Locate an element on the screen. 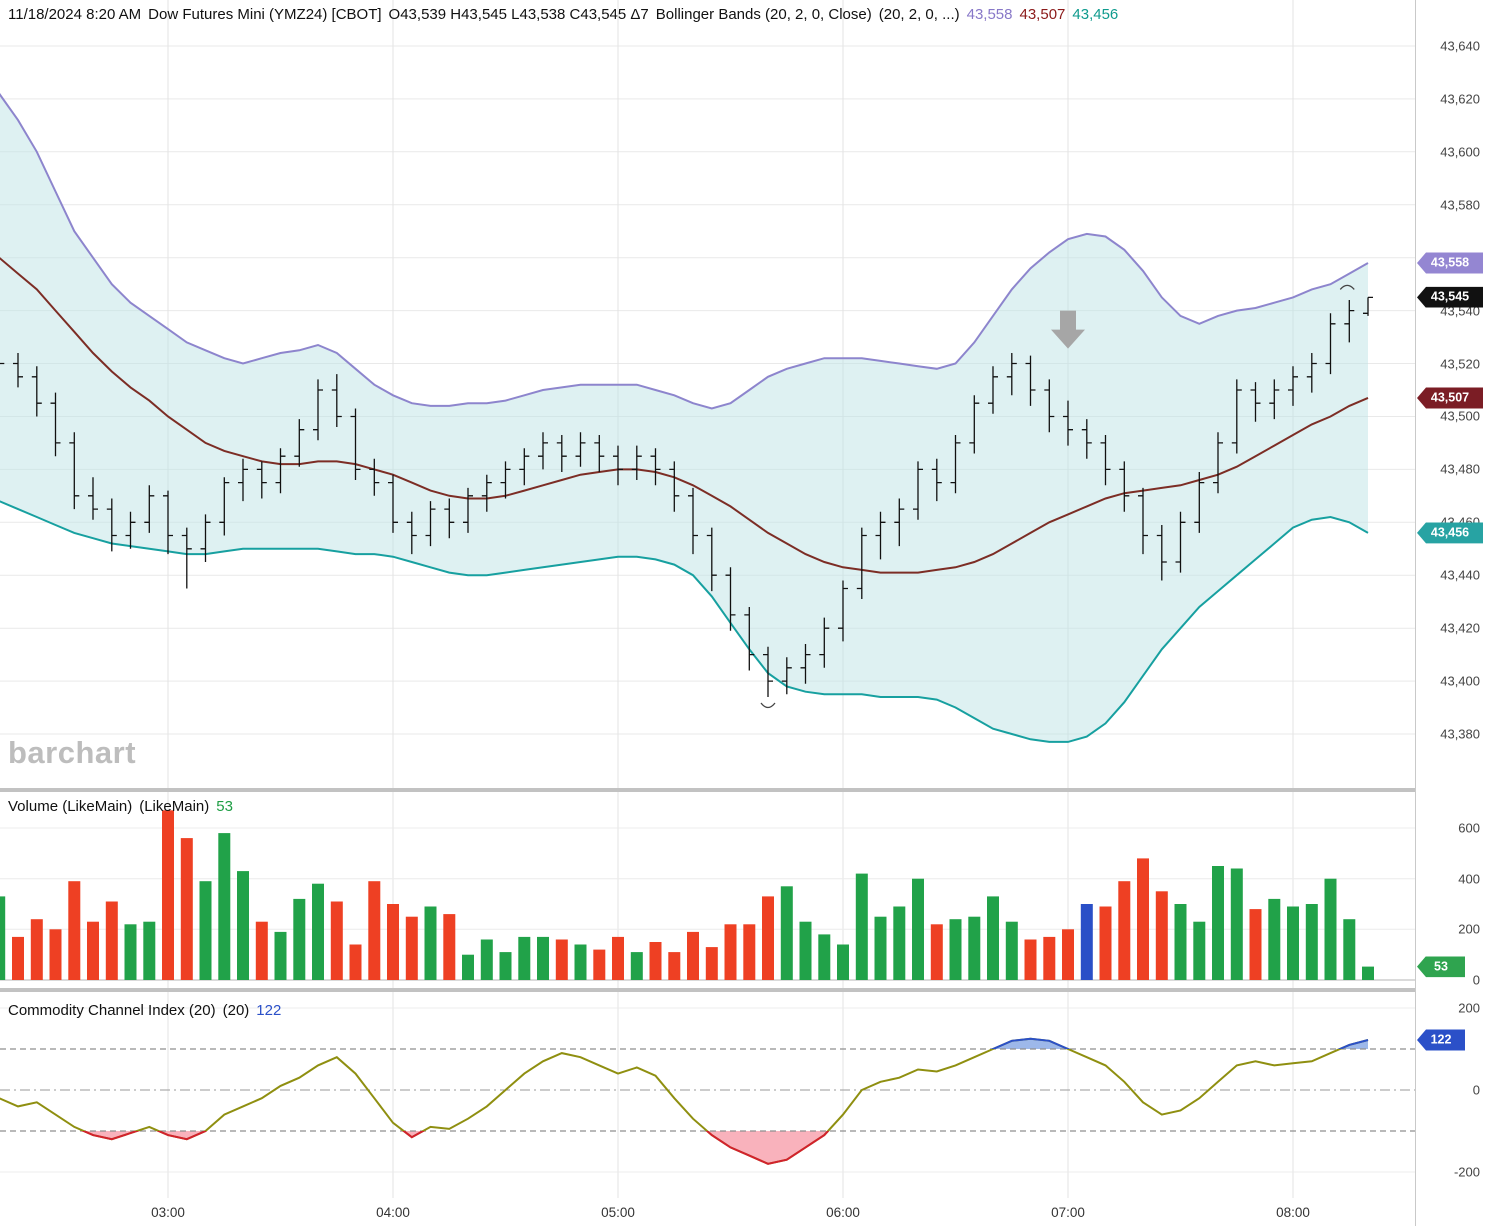  price-axis-tick: 43,580 is located at coordinates (1460, 205).